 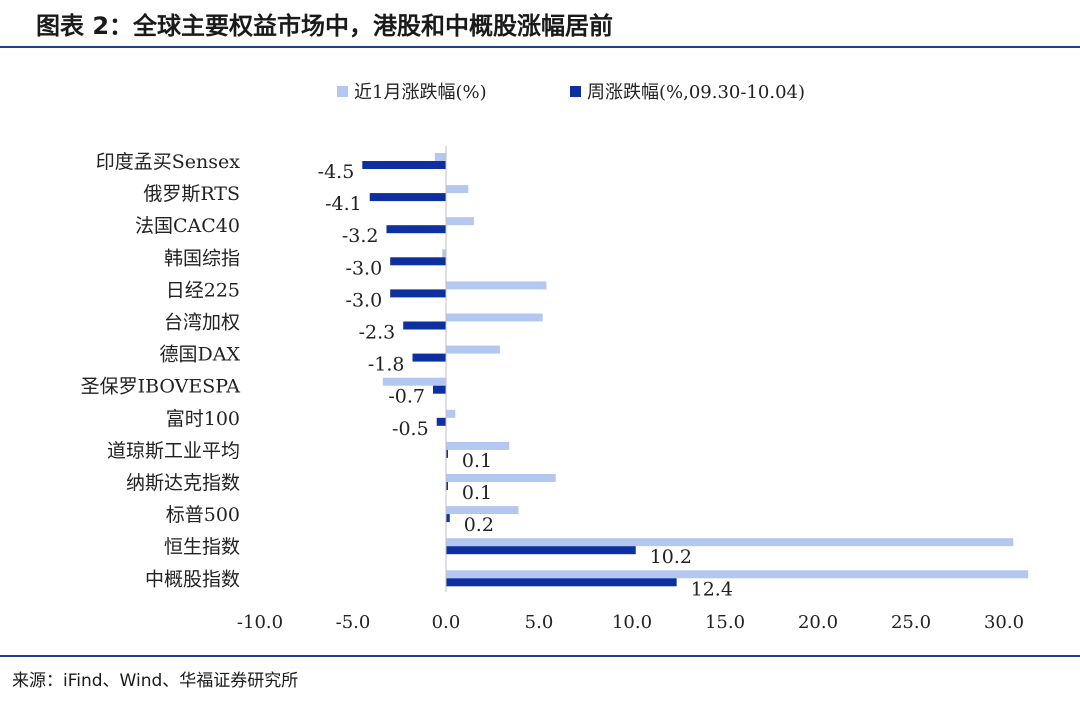 I want to click on legend-label-weekly: 周涨跌幅(%,09.30-10.04), so click(x=696, y=92).